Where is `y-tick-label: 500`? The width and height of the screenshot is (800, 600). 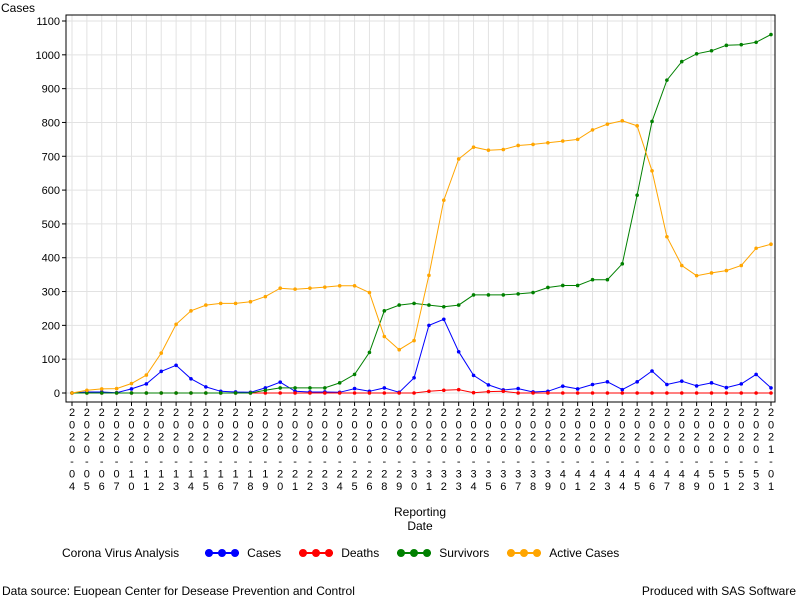
y-tick-label: 500 is located at coordinates (51, 225).